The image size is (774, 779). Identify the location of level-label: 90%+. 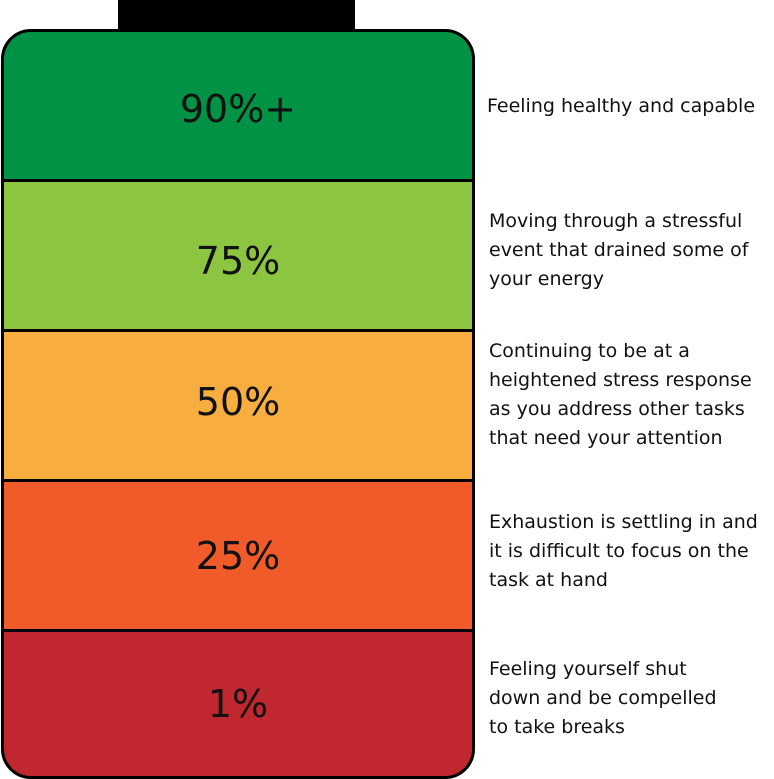
(238, 108).